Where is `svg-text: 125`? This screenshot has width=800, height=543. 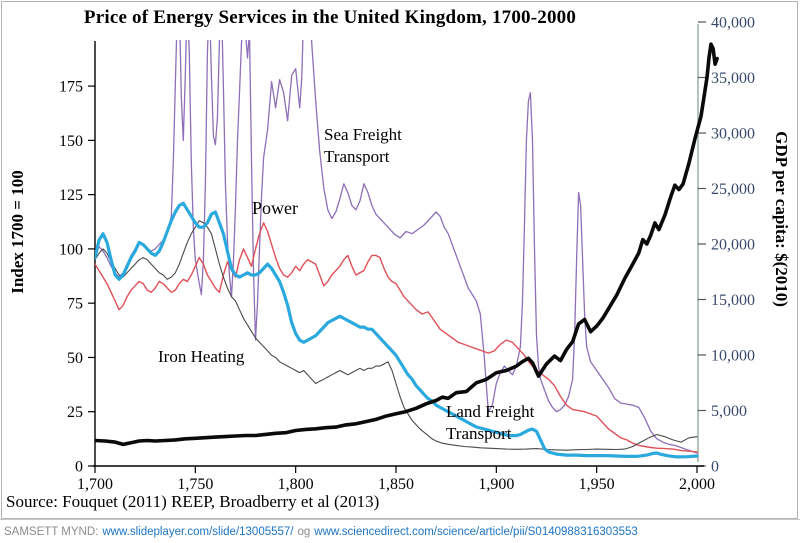
svg-text: 125 is located at coordinates (71, 195).